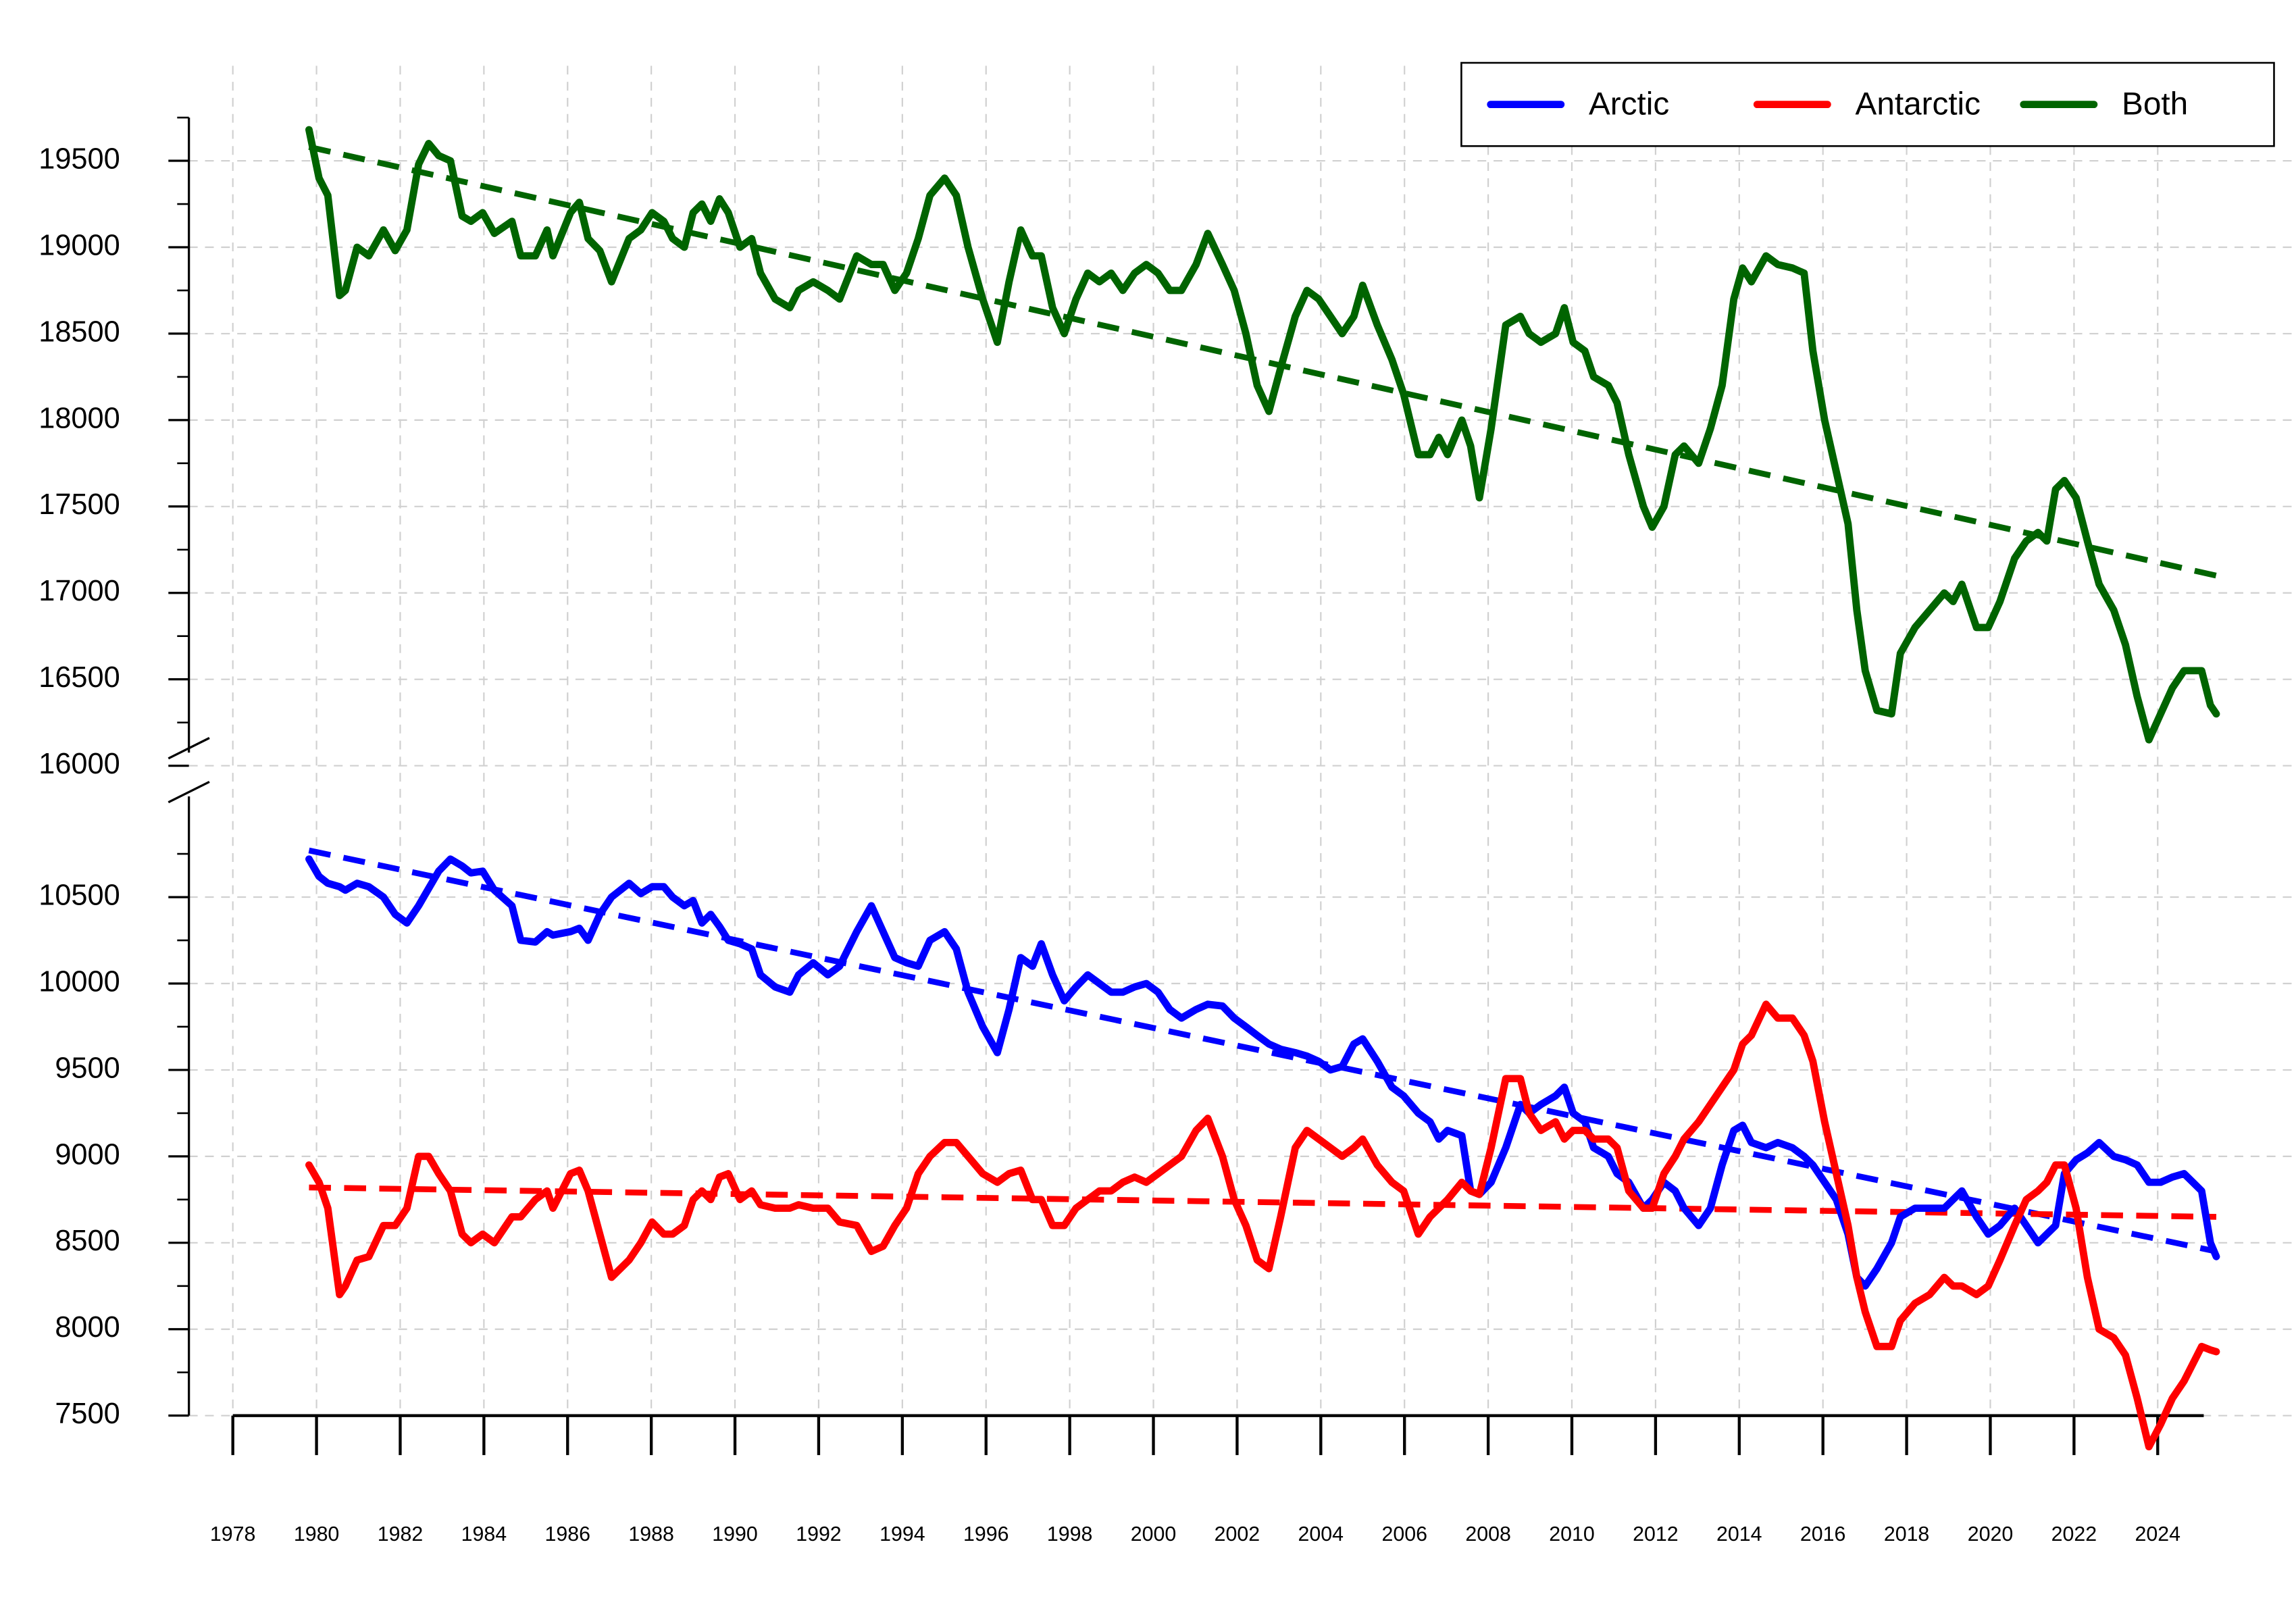  I want to click on y-tick-label: 8500, so click(87, 1241).